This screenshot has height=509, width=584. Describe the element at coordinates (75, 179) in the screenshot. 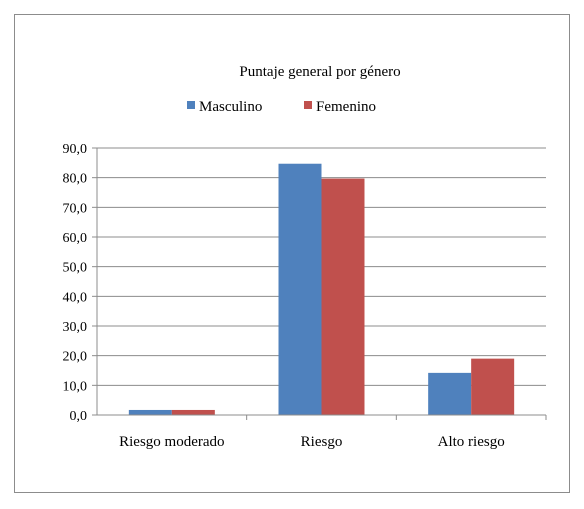

I see `y-tick-label: 80,0` at that location.